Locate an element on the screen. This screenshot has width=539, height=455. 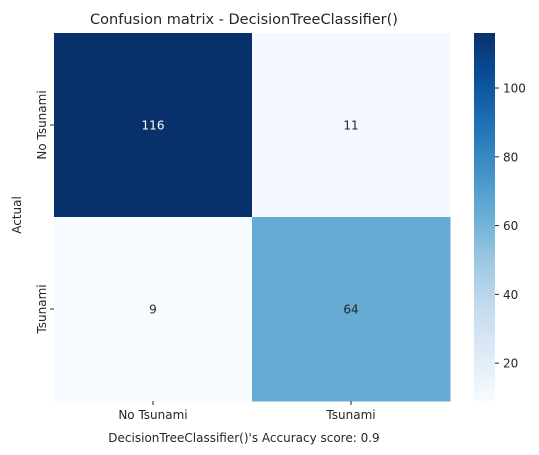
colorbar-ticks: 20 40 60 80 100 is located at coordinates (510, 226).